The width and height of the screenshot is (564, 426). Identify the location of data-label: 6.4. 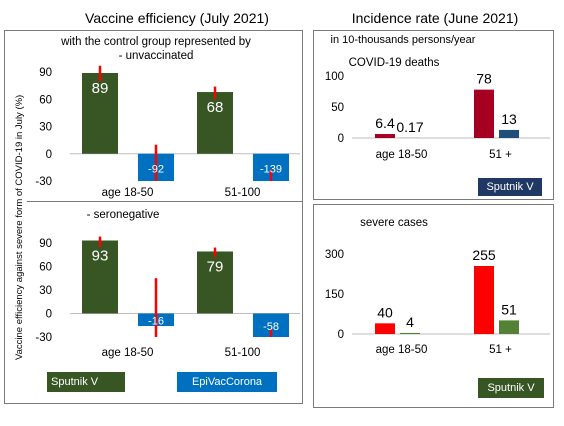
(385, 123).